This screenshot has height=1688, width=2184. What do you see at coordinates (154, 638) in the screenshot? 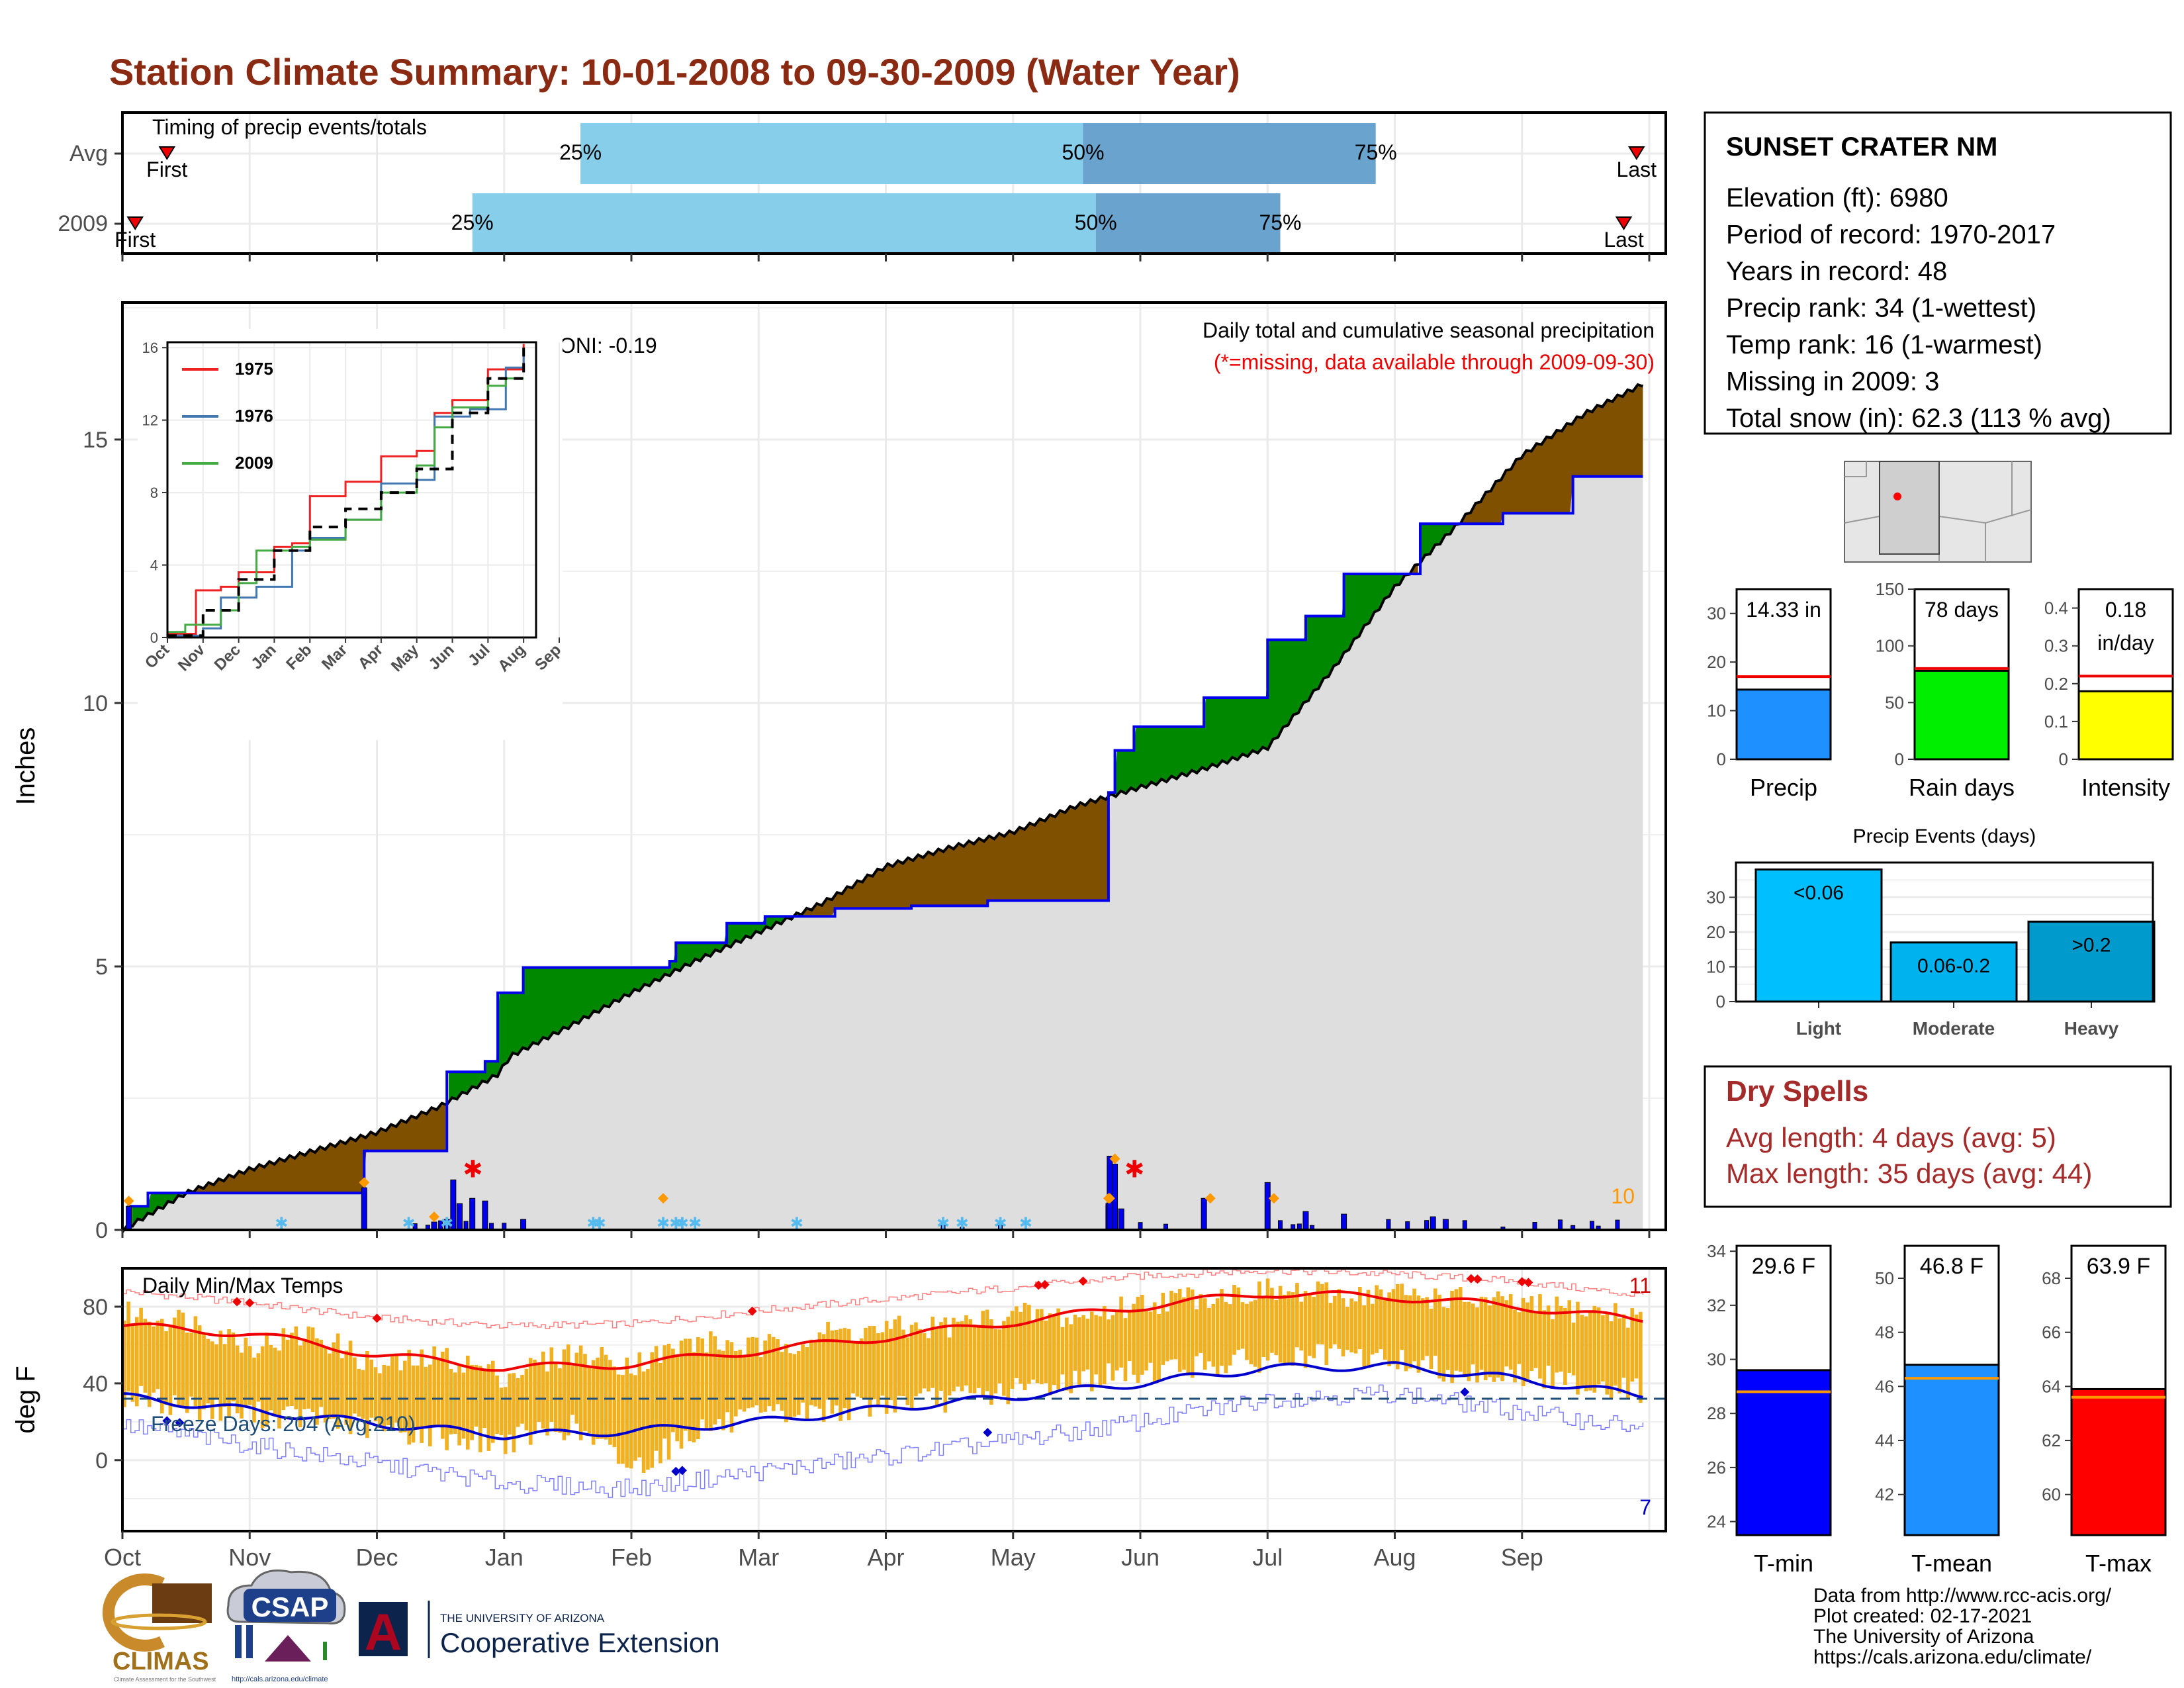
I see `inset-y-tick-label: 0` at bounding box center [154, 638].